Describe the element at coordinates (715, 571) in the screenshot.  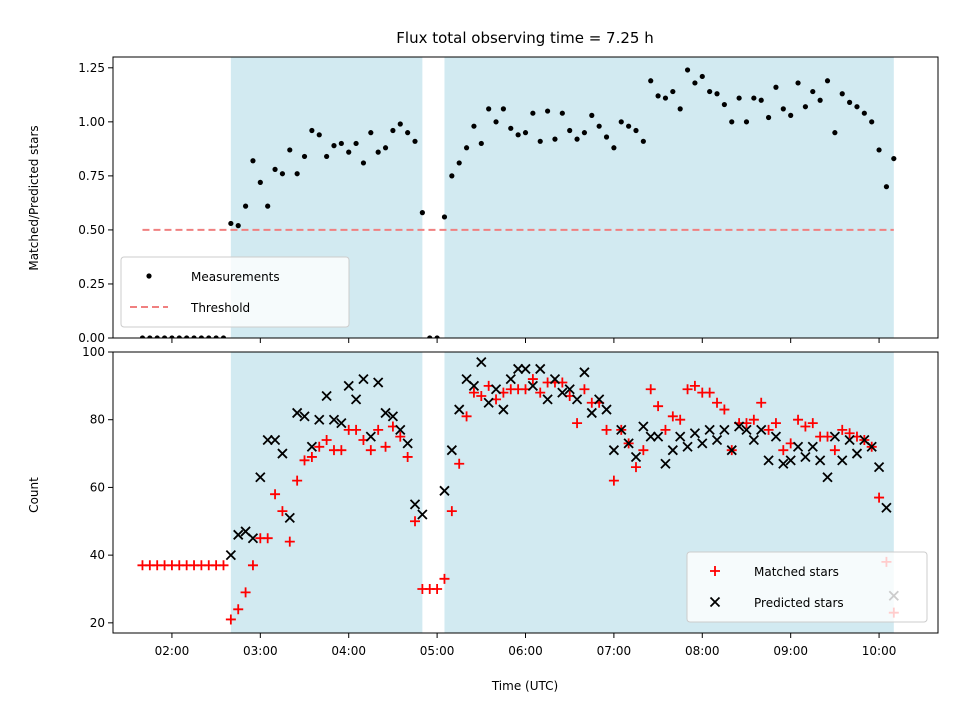
I see `legend-swatch-matched-stars` at that location.